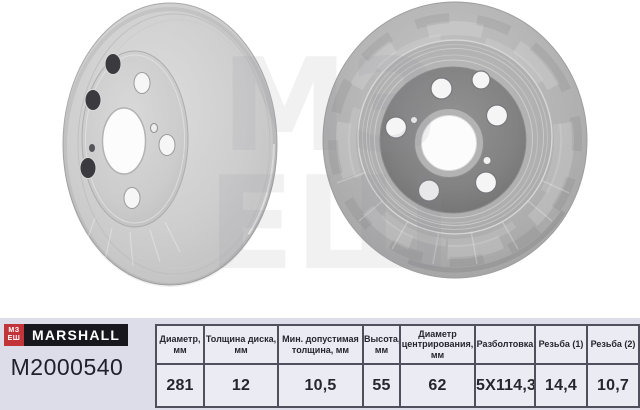 This screenshot has width=640, height=410. What do you see at coordinates (76, 335) in the screenshot?
I see `brand-name: MARSHALL` at bounding box center [76, 335].